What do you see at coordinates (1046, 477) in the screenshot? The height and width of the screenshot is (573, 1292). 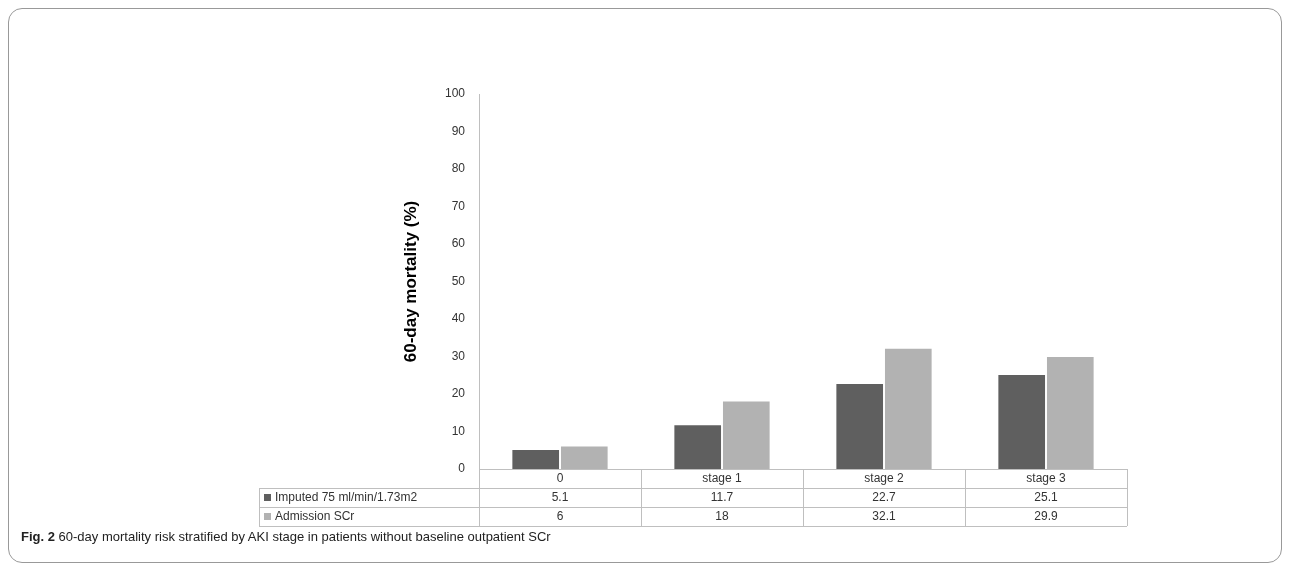 I see `x-tick-label: stage 3` at bounding box center [1046, 477].